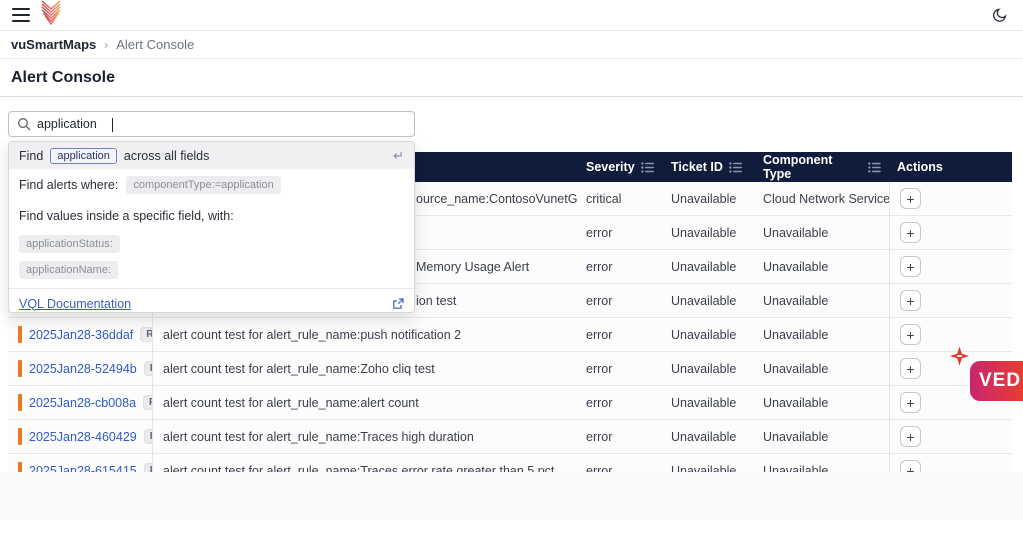 Image resolution: width=1023 pixels, height=537 pixels. What do you see at coordinates (83, 436) in the screenshot?
I see `alert-id-link: 2025Jan28-460429` at bounding box center [83, 436].